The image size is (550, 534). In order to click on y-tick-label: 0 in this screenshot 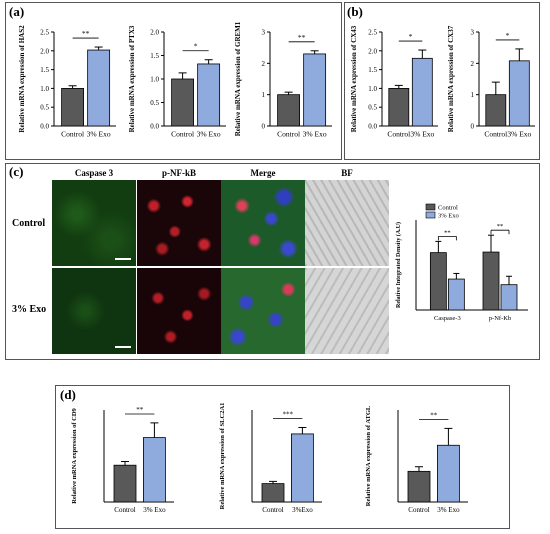, I will do `click(264, 127)`.